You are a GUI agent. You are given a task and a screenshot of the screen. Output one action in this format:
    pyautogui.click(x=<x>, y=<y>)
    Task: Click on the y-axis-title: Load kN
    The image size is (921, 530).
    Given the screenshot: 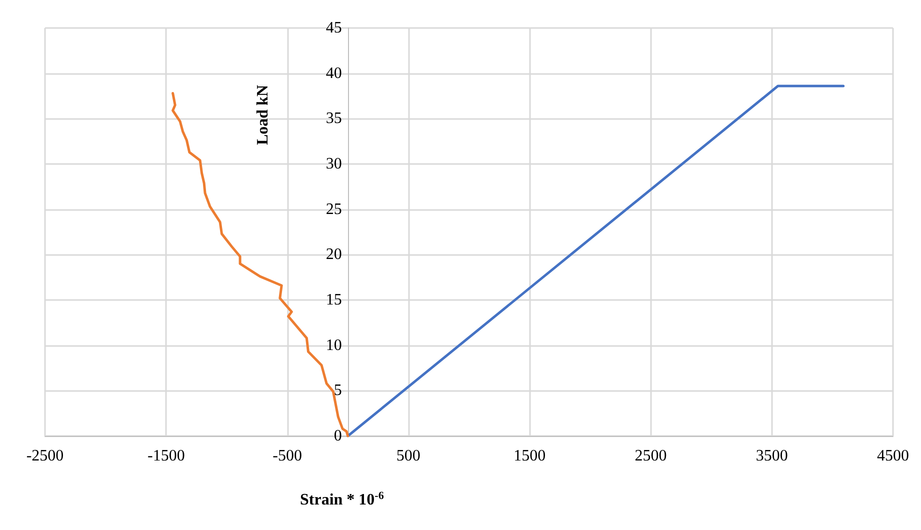 What is the action you would take?
    pyautogui.click(x=263, y=115)
    